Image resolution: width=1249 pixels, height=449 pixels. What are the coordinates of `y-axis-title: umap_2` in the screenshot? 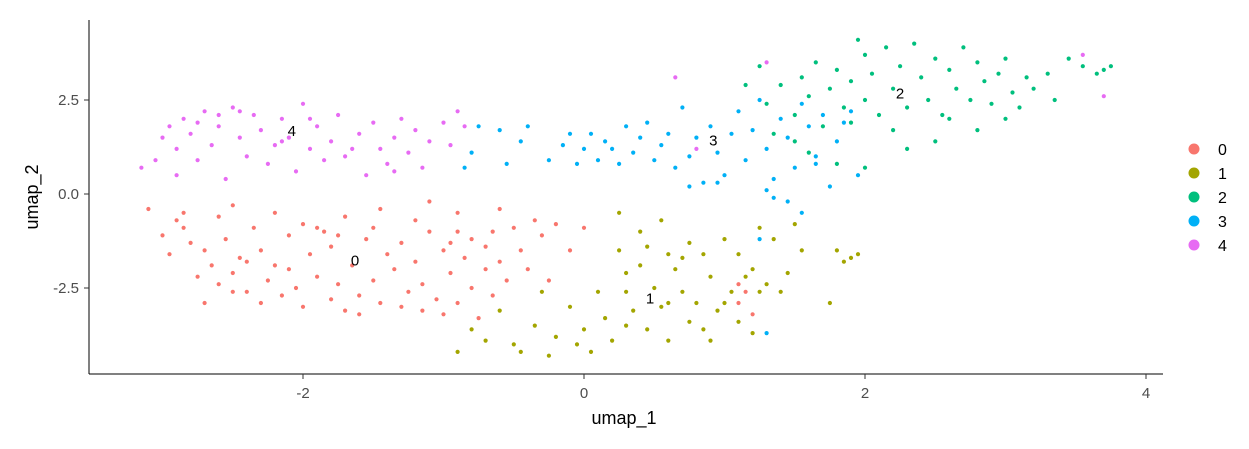 It's located at (32, 196).